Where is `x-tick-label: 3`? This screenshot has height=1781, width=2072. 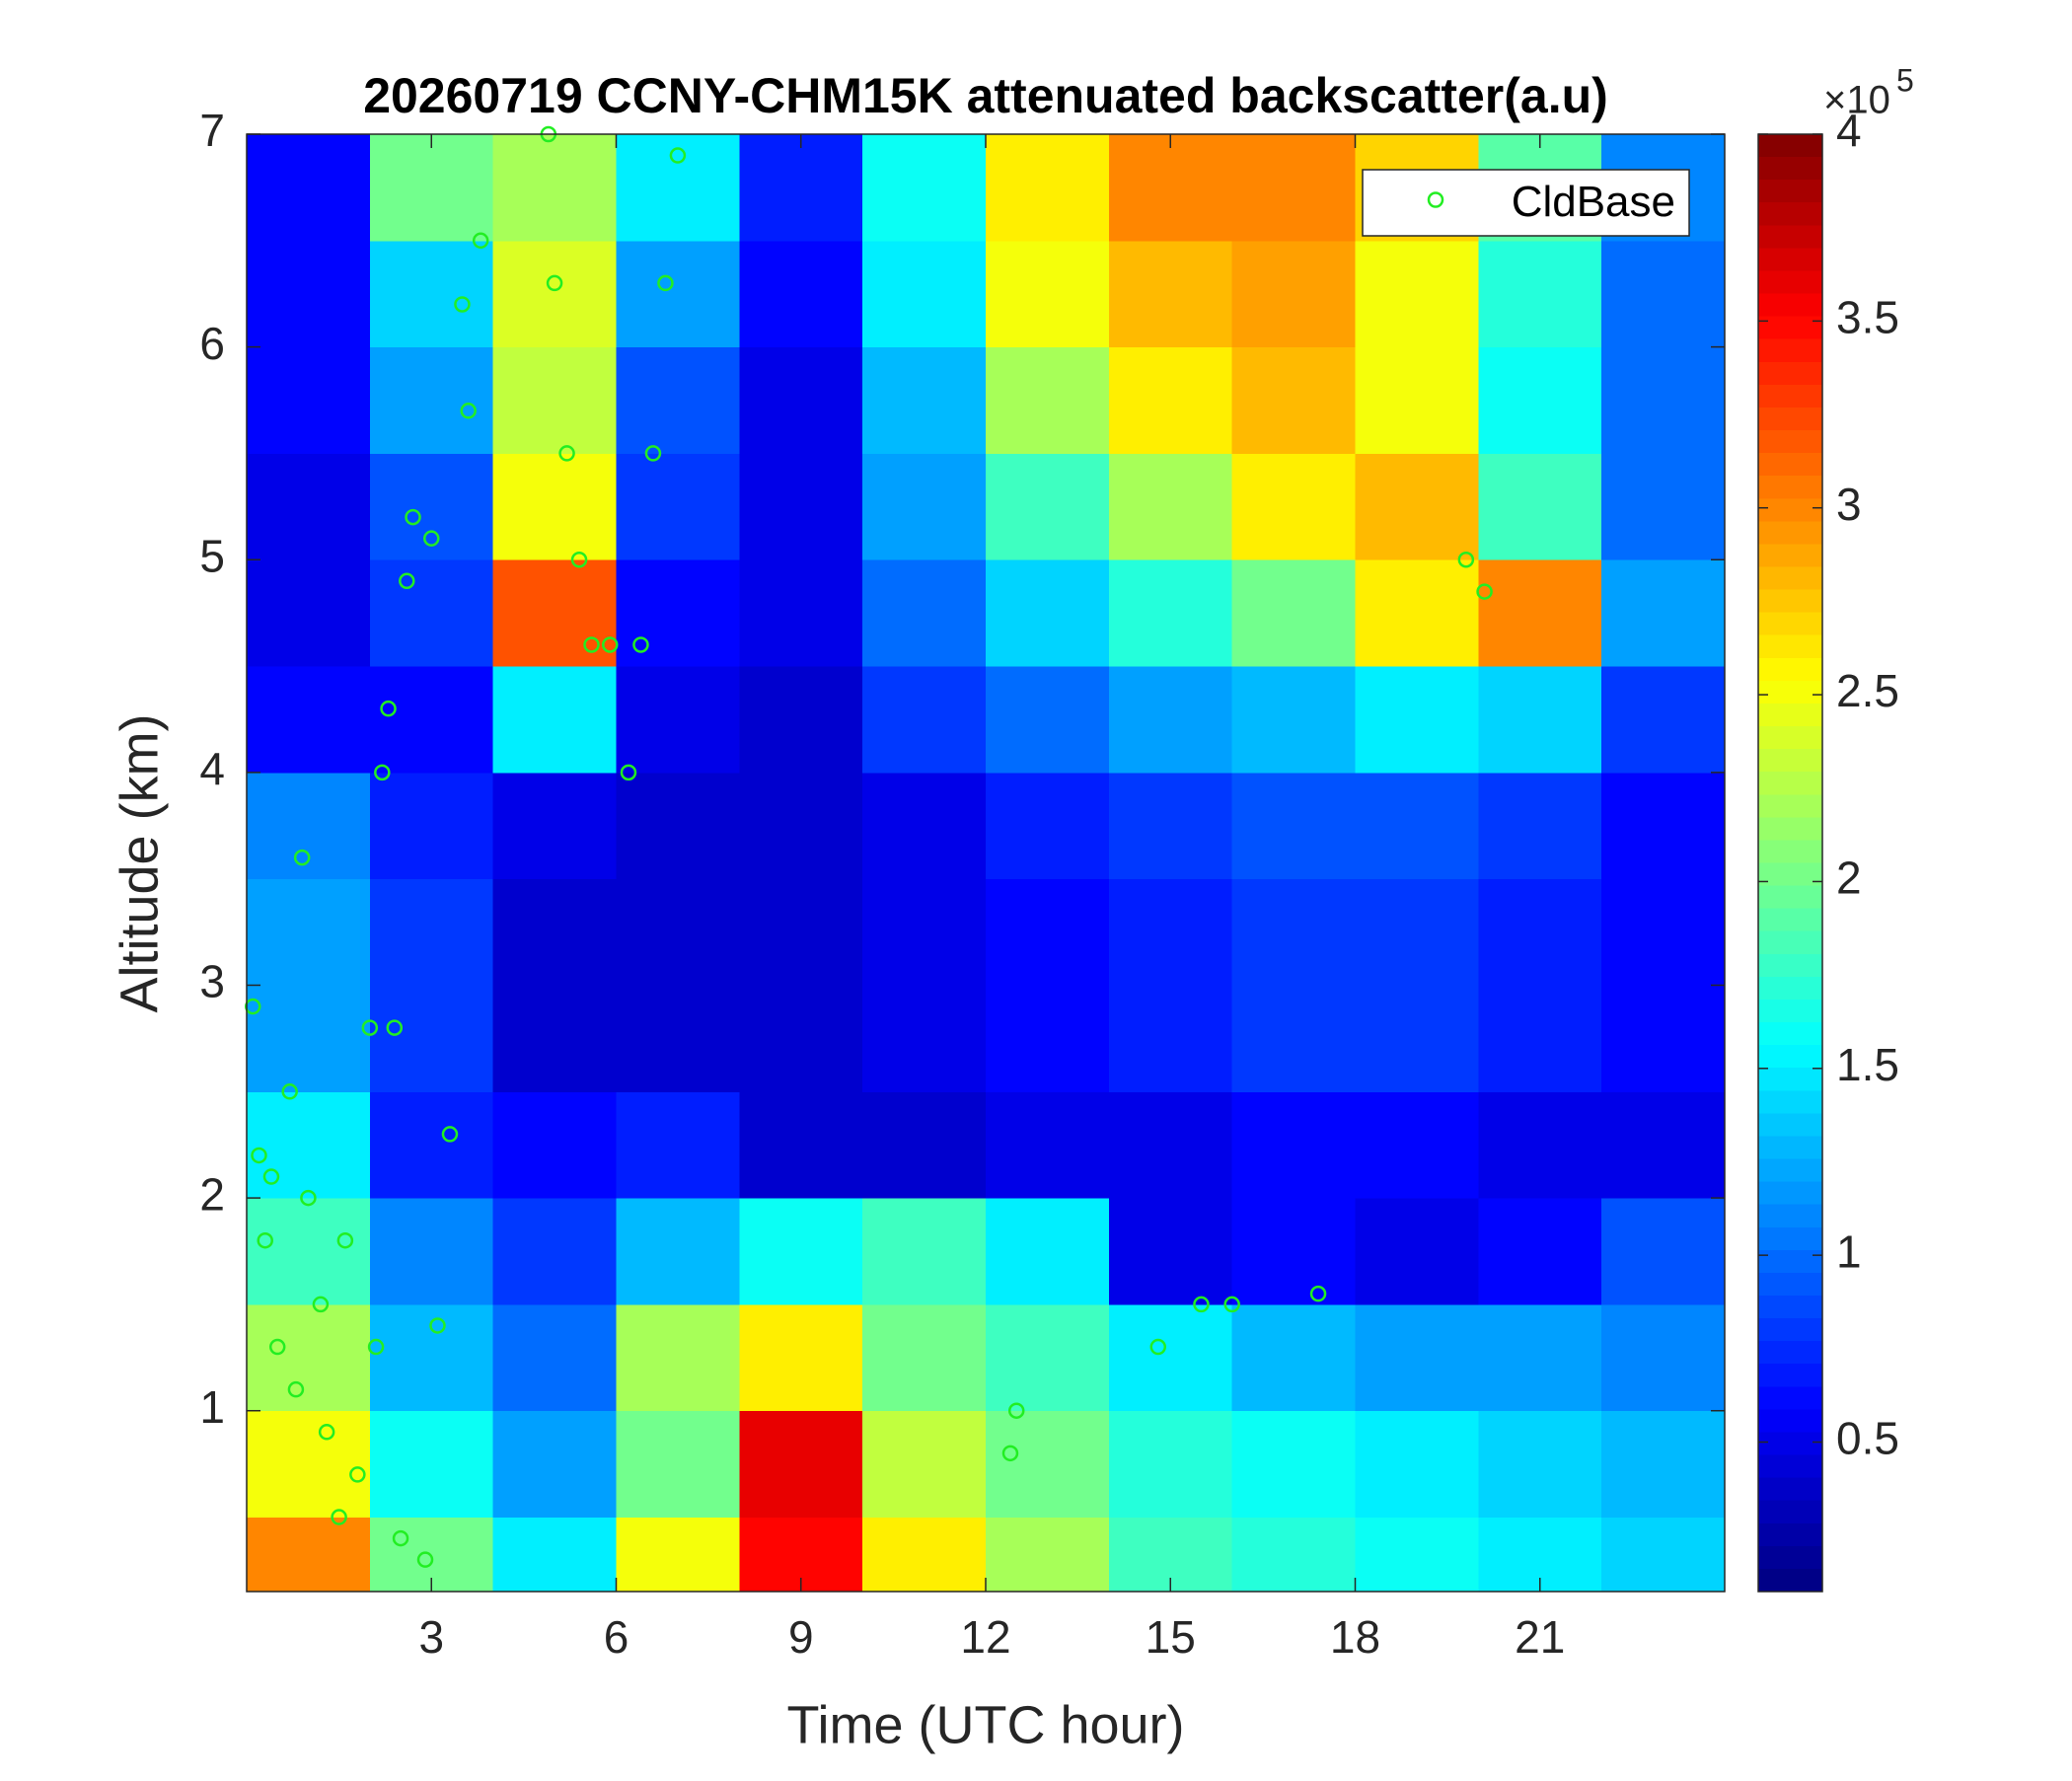 x-tick-label: 3 is located at coordinates (431, 1637).